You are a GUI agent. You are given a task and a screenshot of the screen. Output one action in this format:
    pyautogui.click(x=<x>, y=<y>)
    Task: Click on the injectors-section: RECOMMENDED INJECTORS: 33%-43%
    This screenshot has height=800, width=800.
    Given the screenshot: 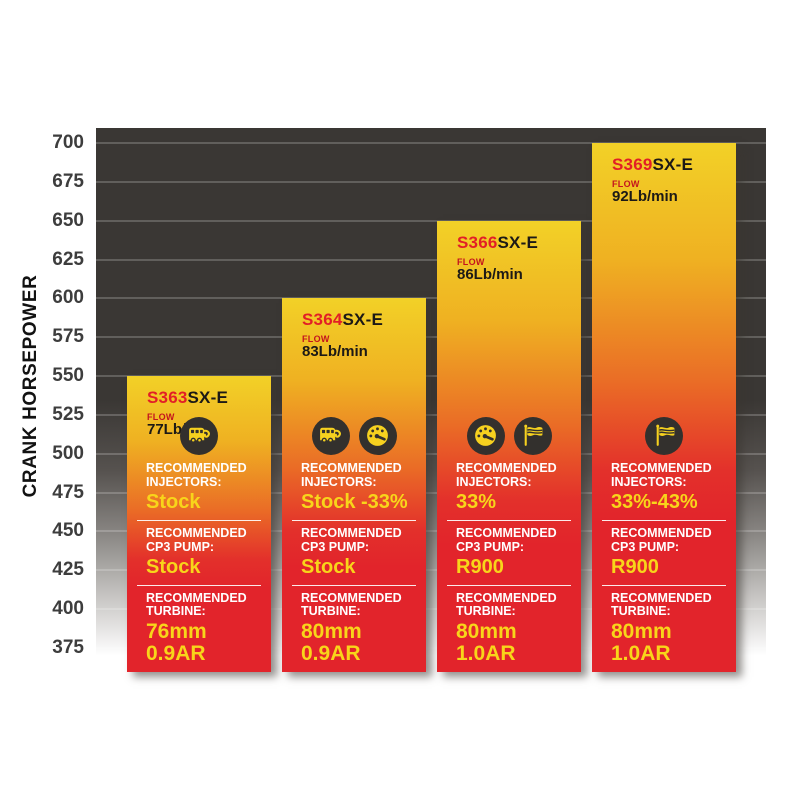 What is the action you would take?
    pyautogui.click(x=664, y=487)
    